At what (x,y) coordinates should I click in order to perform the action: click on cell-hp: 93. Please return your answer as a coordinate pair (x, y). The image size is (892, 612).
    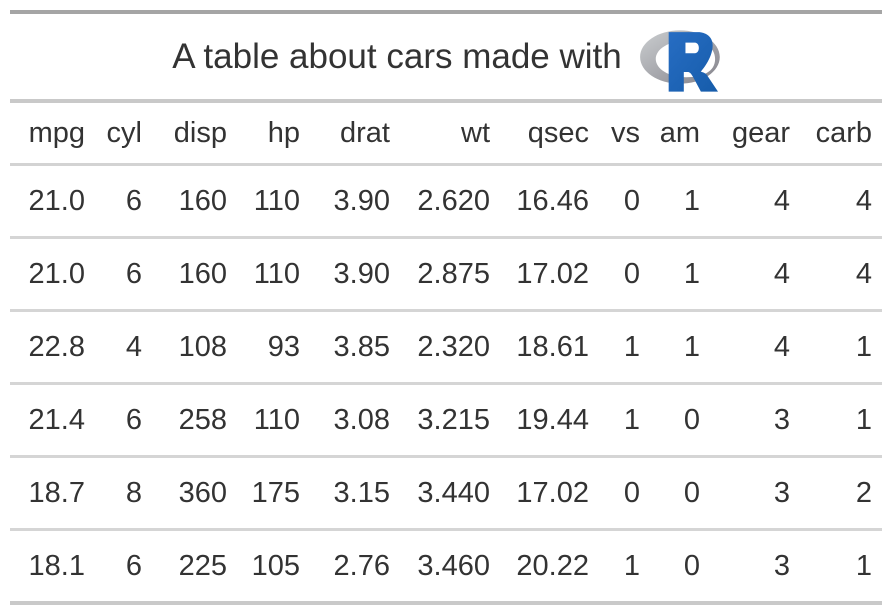
    Looking at the image, I should click on (273, 346).